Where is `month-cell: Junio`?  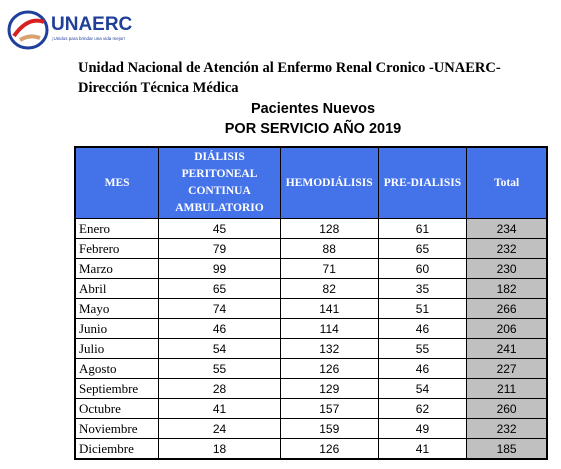
month-cell: Junio is located at coordinates (117, 328).